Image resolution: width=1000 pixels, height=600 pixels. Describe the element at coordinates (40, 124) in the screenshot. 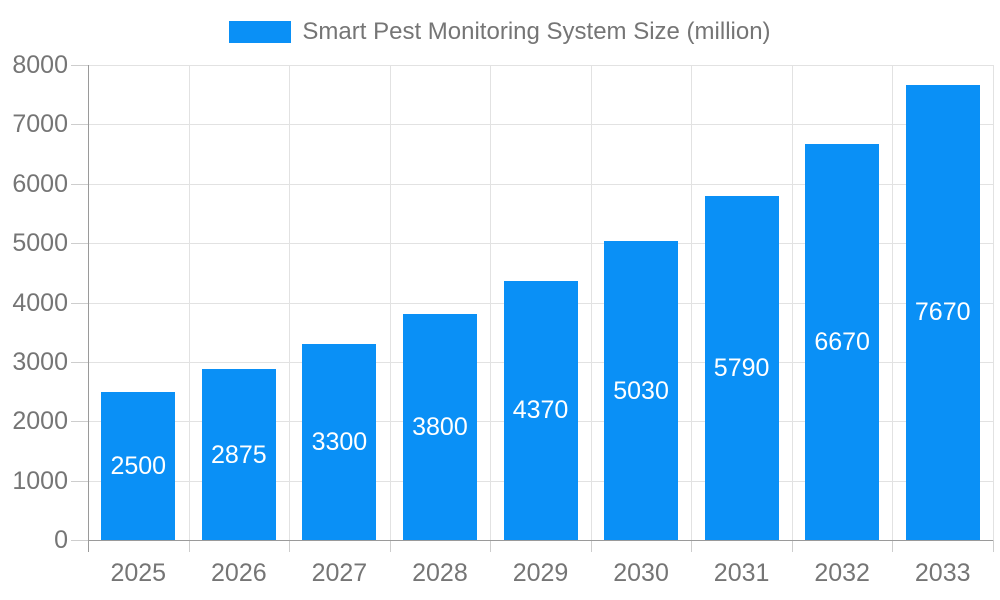

I see `y-tick-label: 7000` at that location.